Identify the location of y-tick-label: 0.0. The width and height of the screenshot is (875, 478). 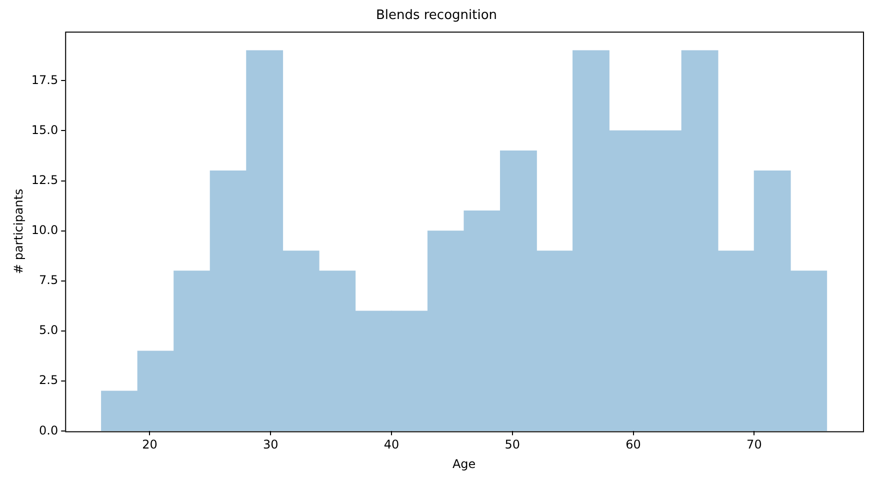
(48, 430).